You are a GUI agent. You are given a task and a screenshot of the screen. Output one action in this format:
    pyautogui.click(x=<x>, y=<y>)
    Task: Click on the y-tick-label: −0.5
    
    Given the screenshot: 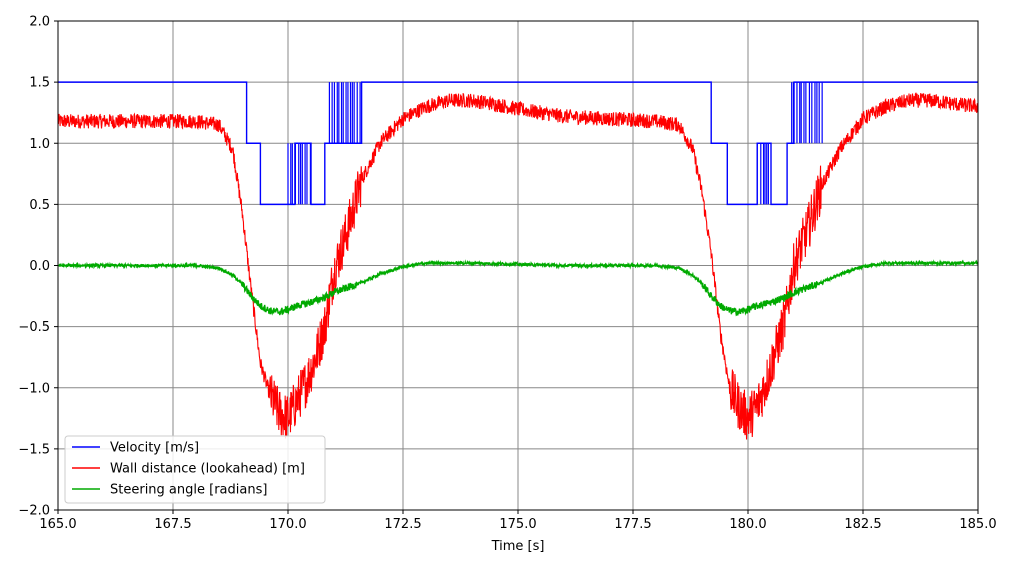 What is the action you would take?
    pyautogui.click(x=34, y=327)
    